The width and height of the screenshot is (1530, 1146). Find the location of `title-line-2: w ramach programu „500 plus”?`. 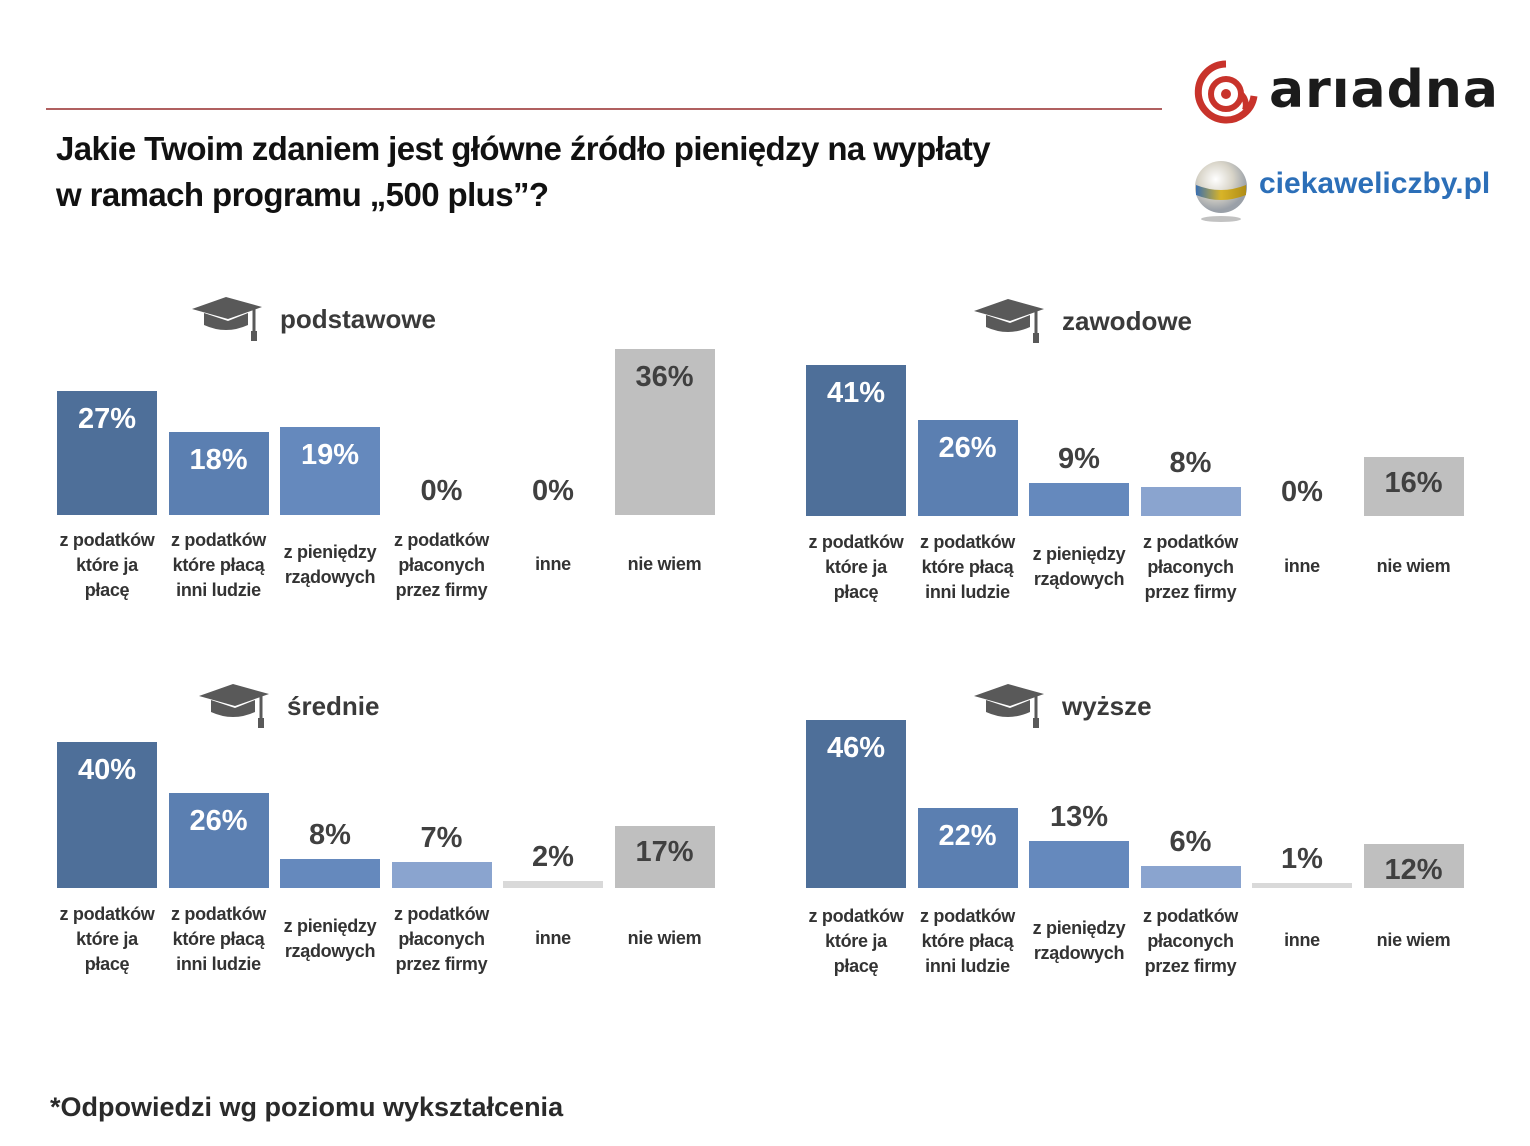

title-line-2: w ramach programu „500 plus”? is located at coordinates (302, 194).